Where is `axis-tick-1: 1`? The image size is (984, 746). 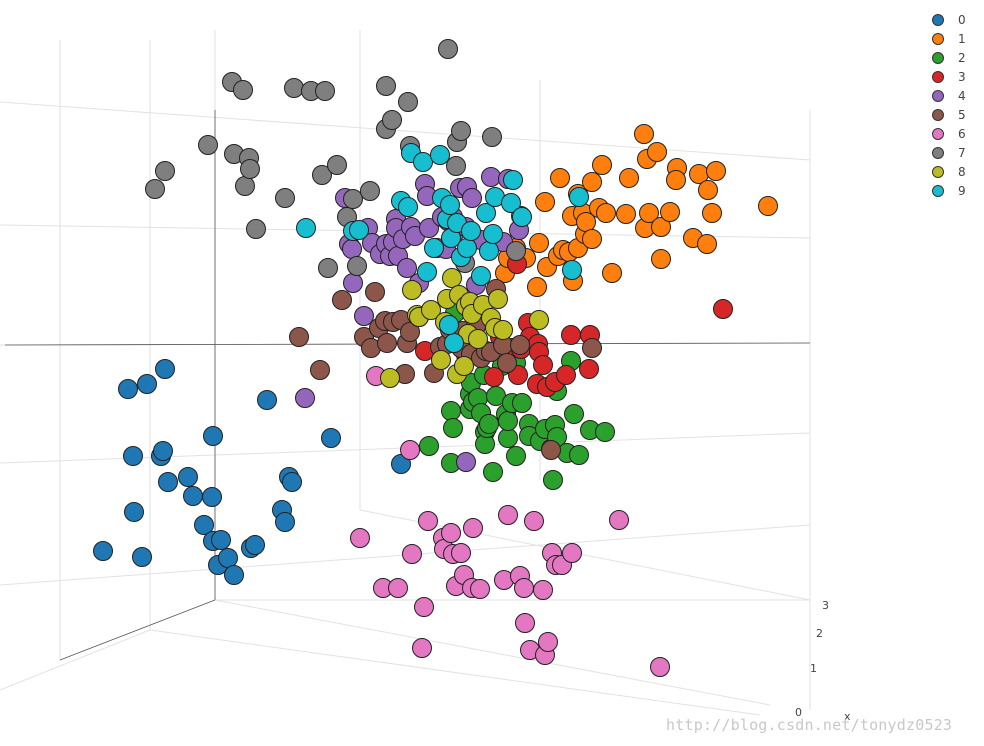 axis-tick-1: 1 is located at coordinates (813, 668).